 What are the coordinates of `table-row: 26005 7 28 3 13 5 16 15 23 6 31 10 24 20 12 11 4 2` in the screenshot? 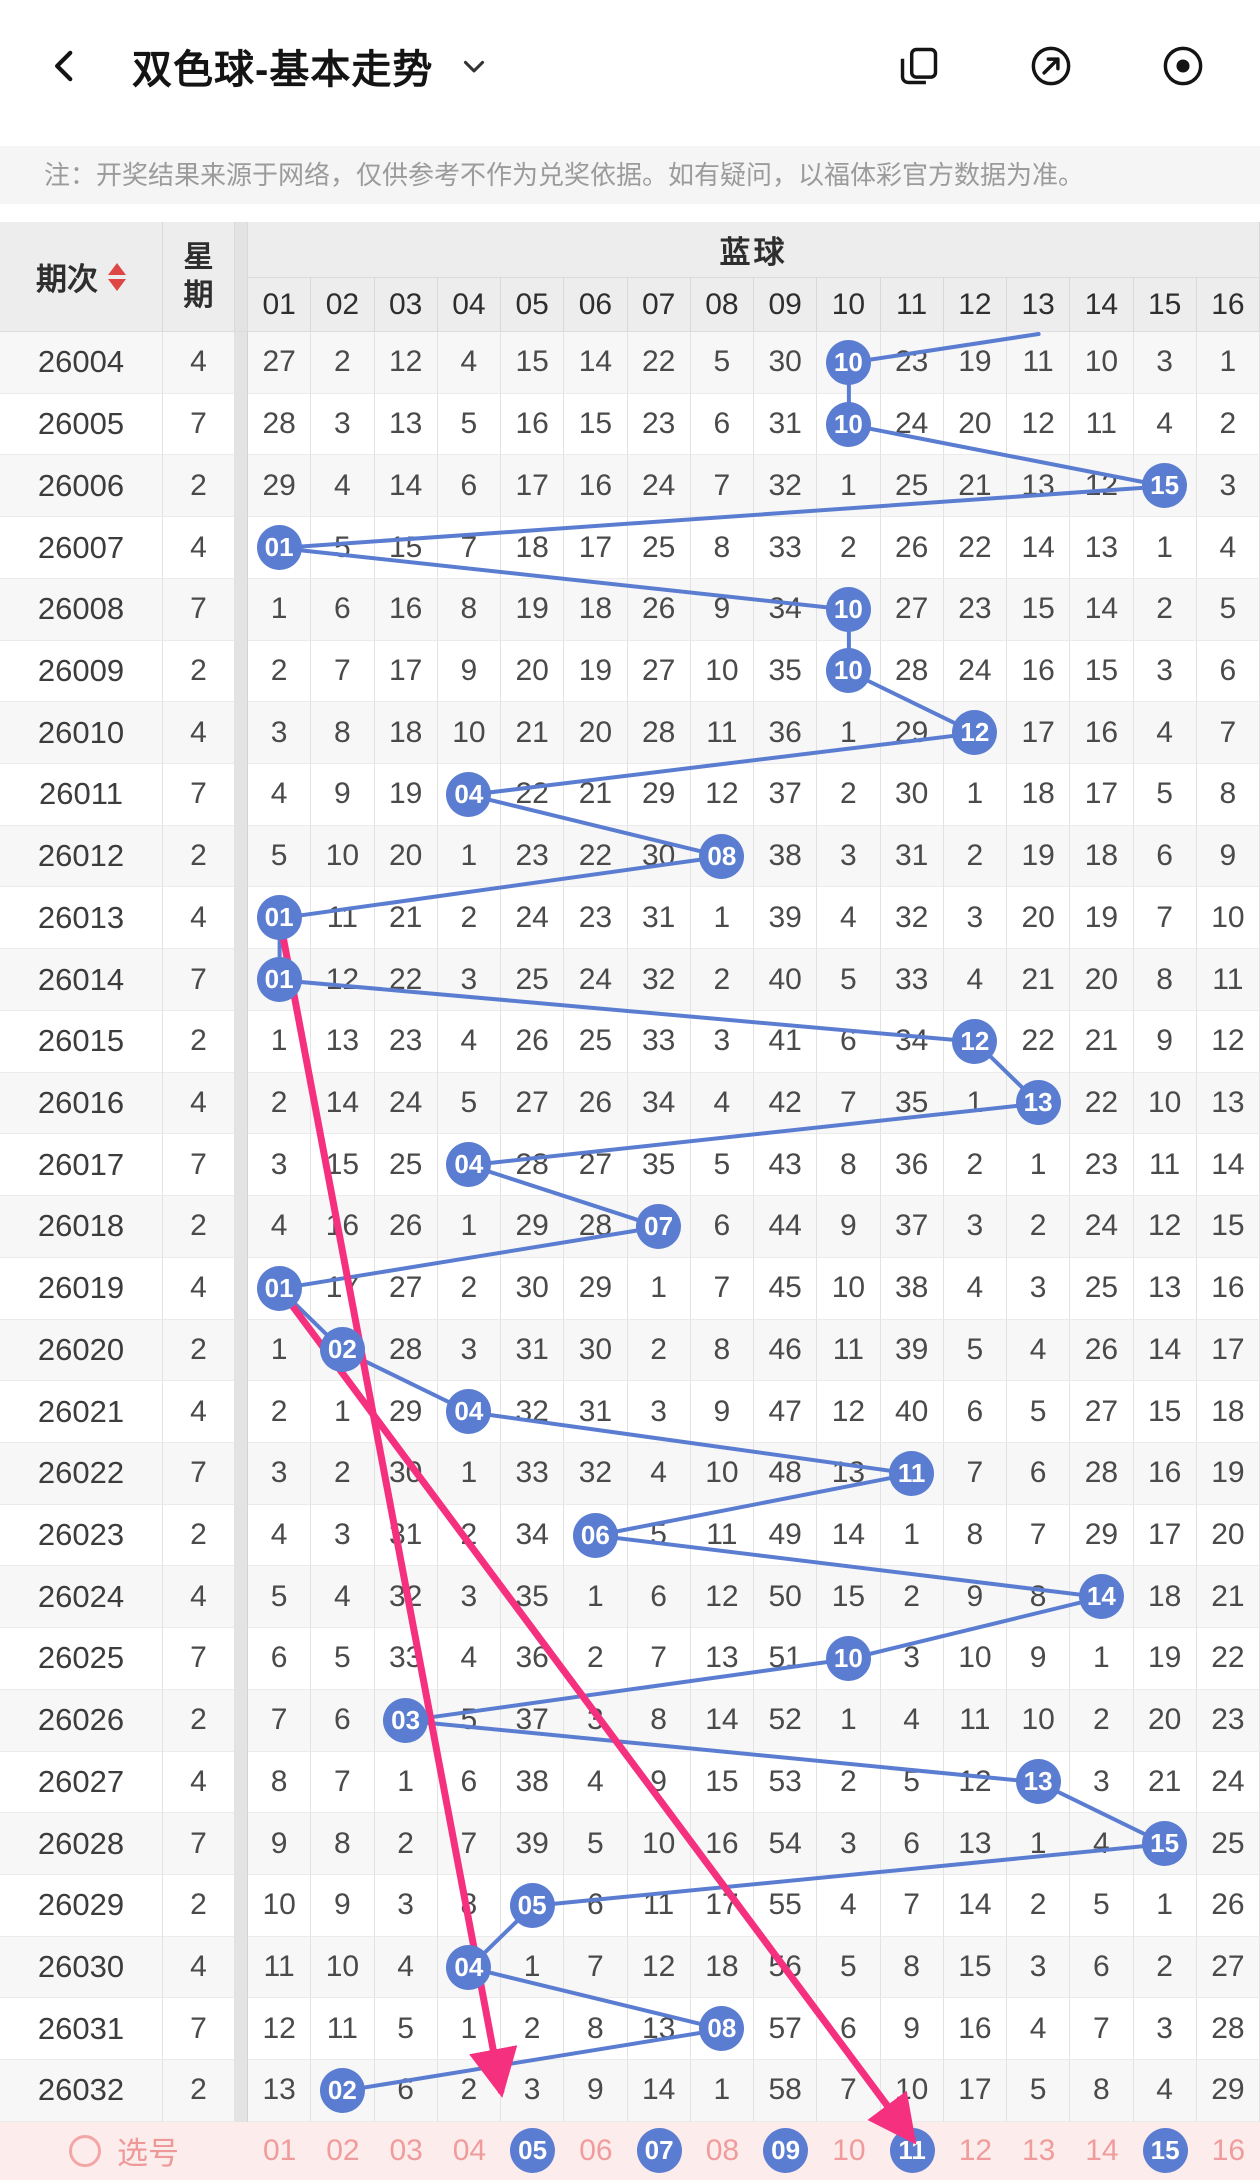 It's located at (630, 424).